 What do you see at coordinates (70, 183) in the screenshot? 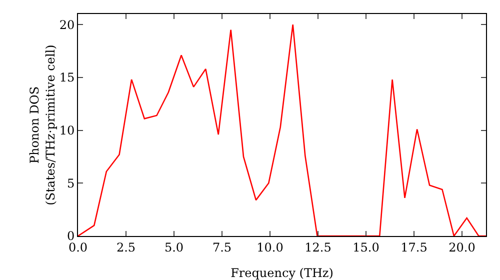
I see `y-tick-label: 5` at bounding box center [70, 183].